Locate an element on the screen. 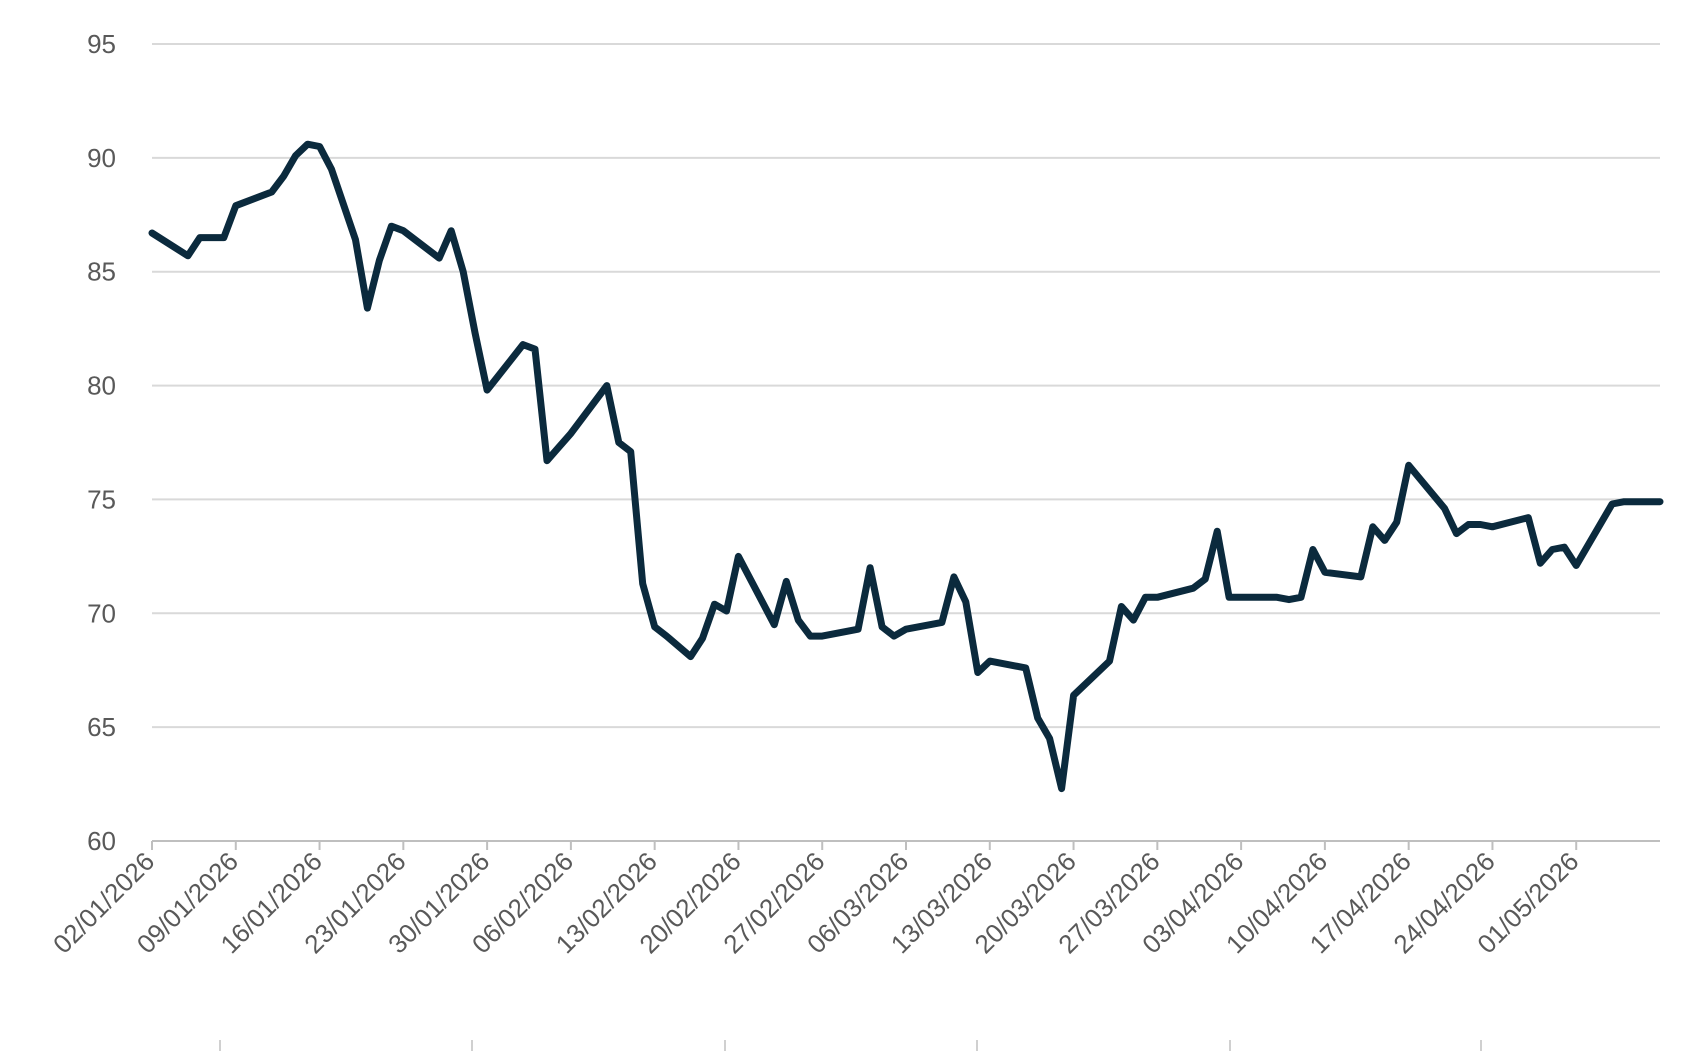 Image resolution: width=1706 pixels, height=1051 pixels. y-tick-label: 70 is located at coordinates (101, 613).